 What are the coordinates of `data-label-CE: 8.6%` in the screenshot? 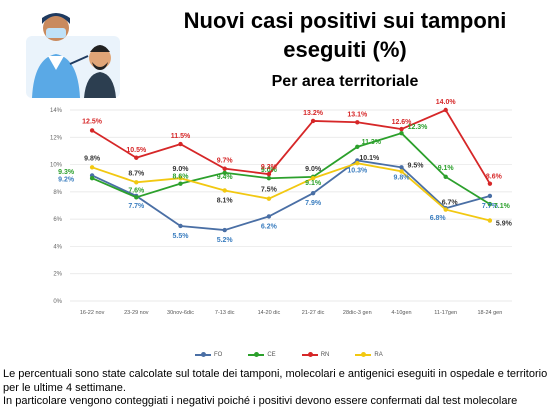 It's located at (181, 177).